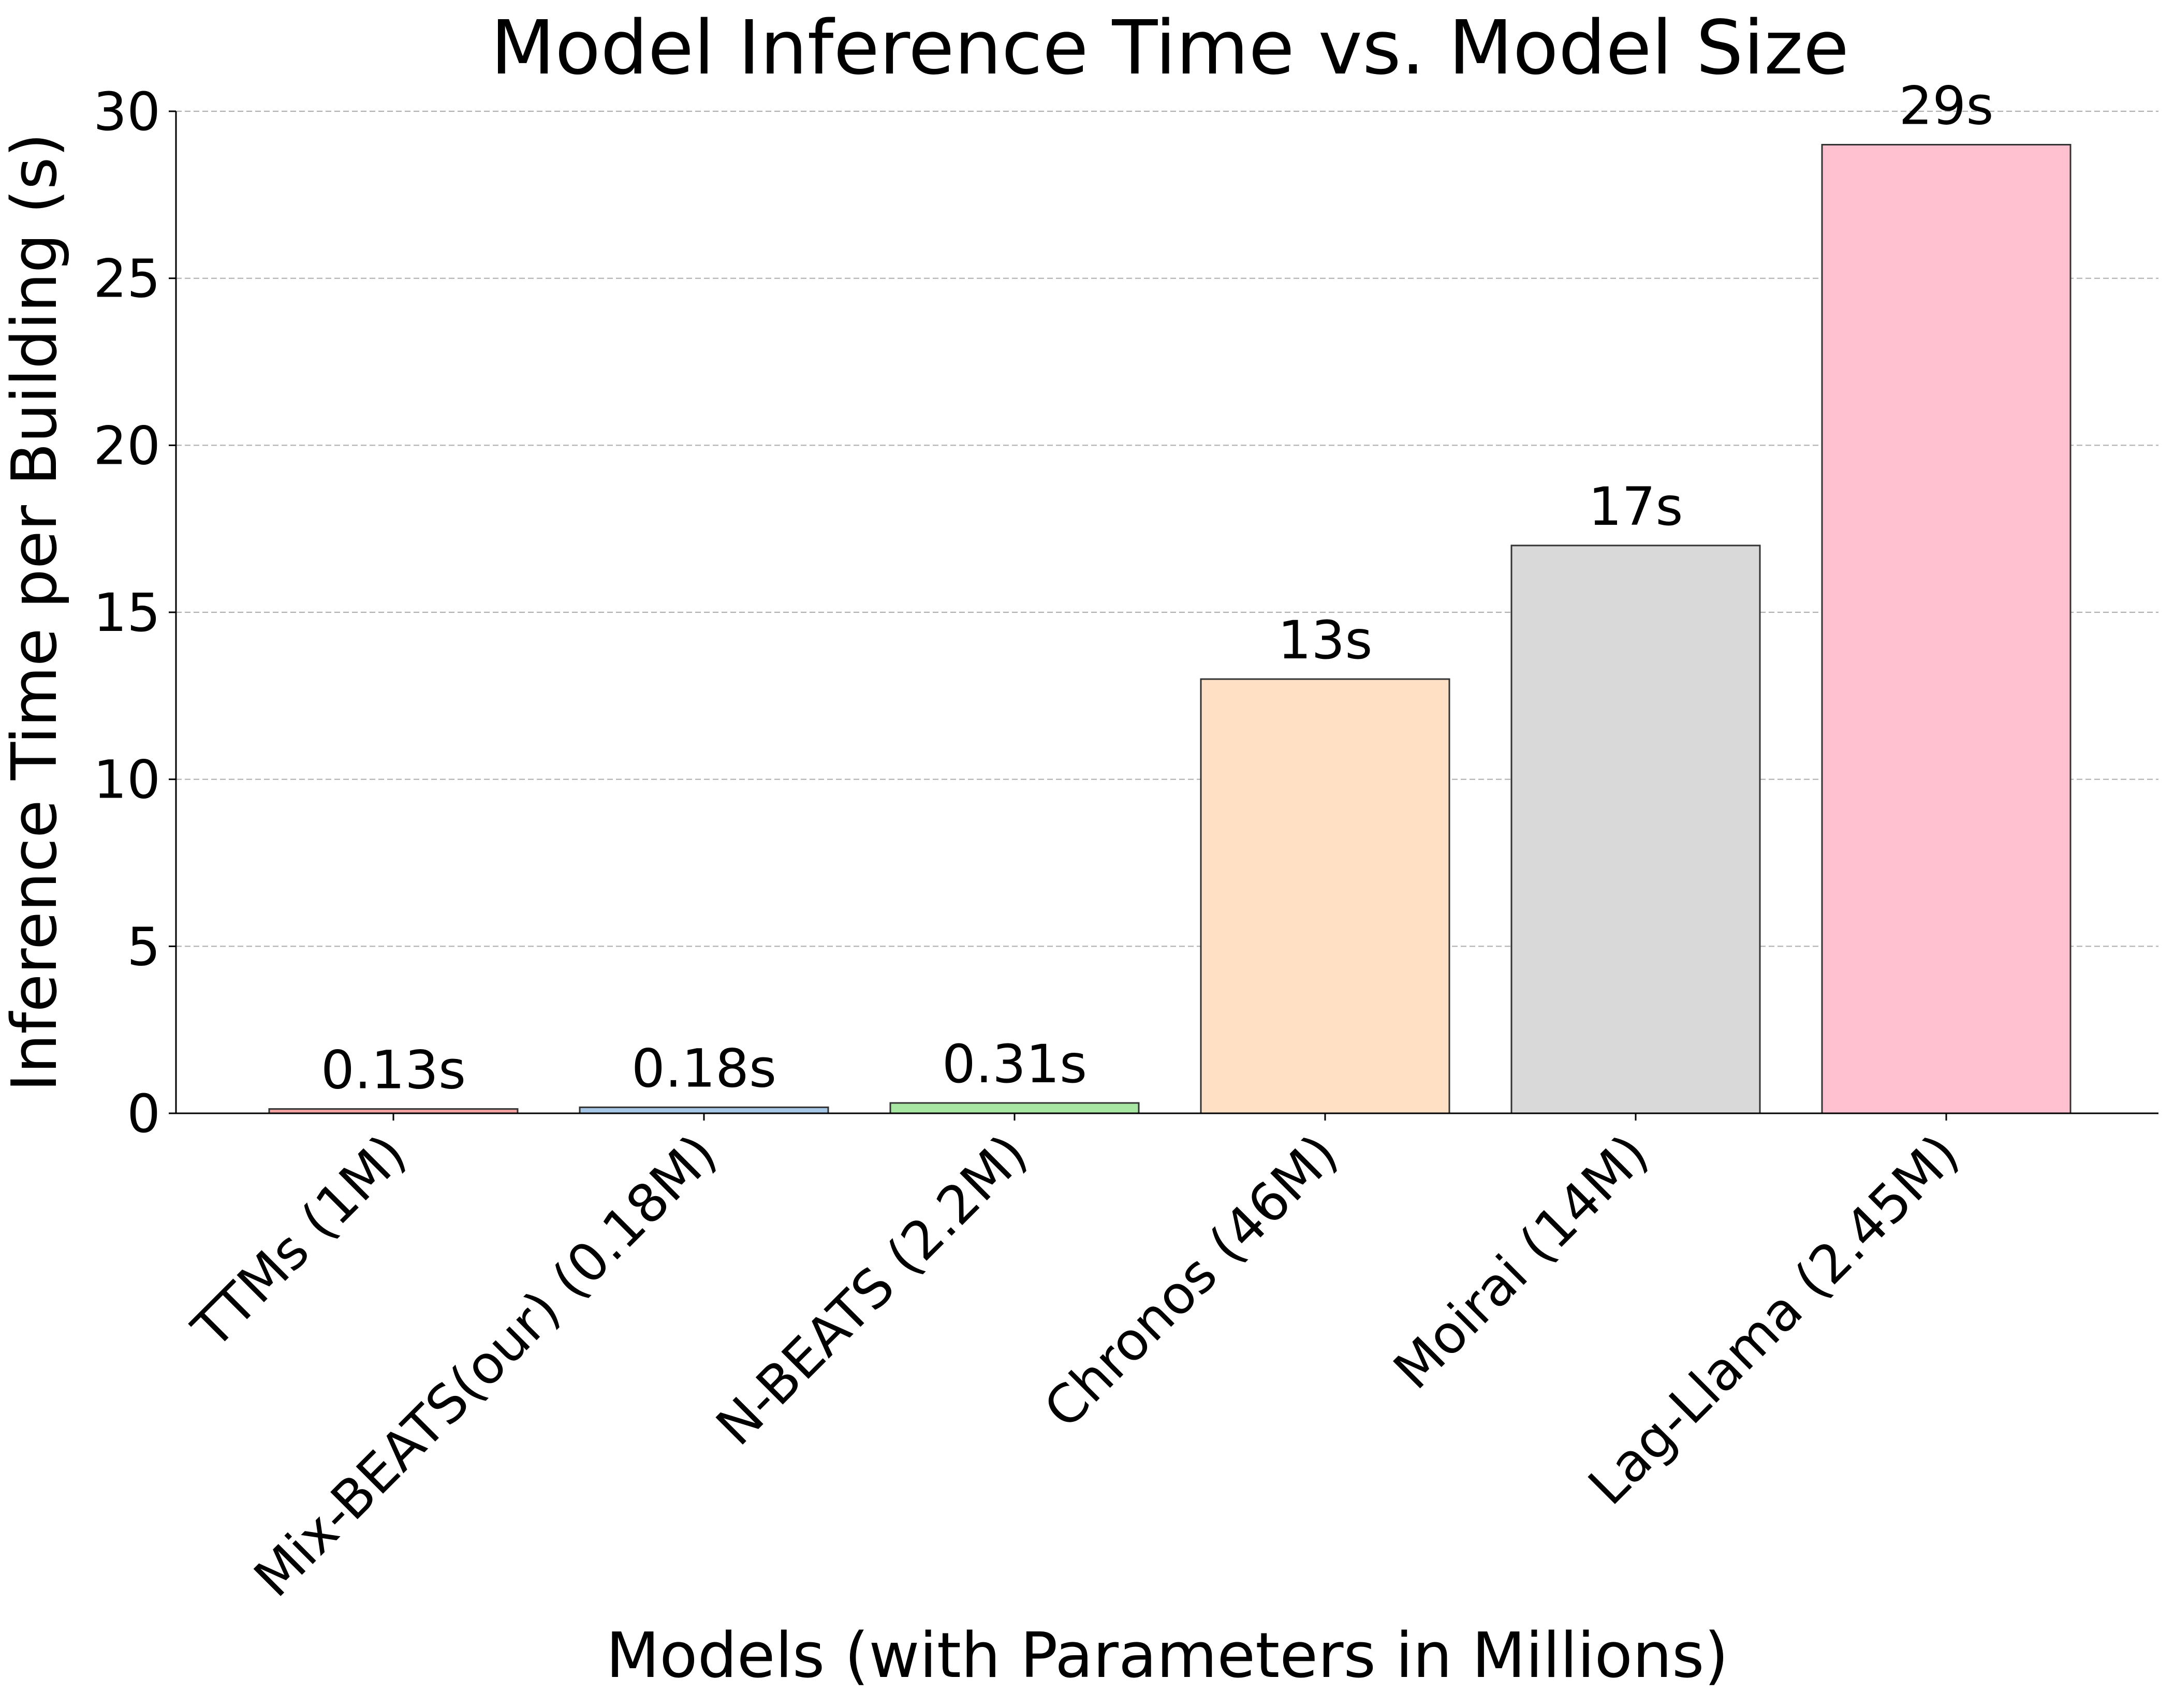 The image size is (2174, 1708). Describe the element at coordinates (1325, 640) in the screenshot. I see `bar-value-label: 13s` at that location.